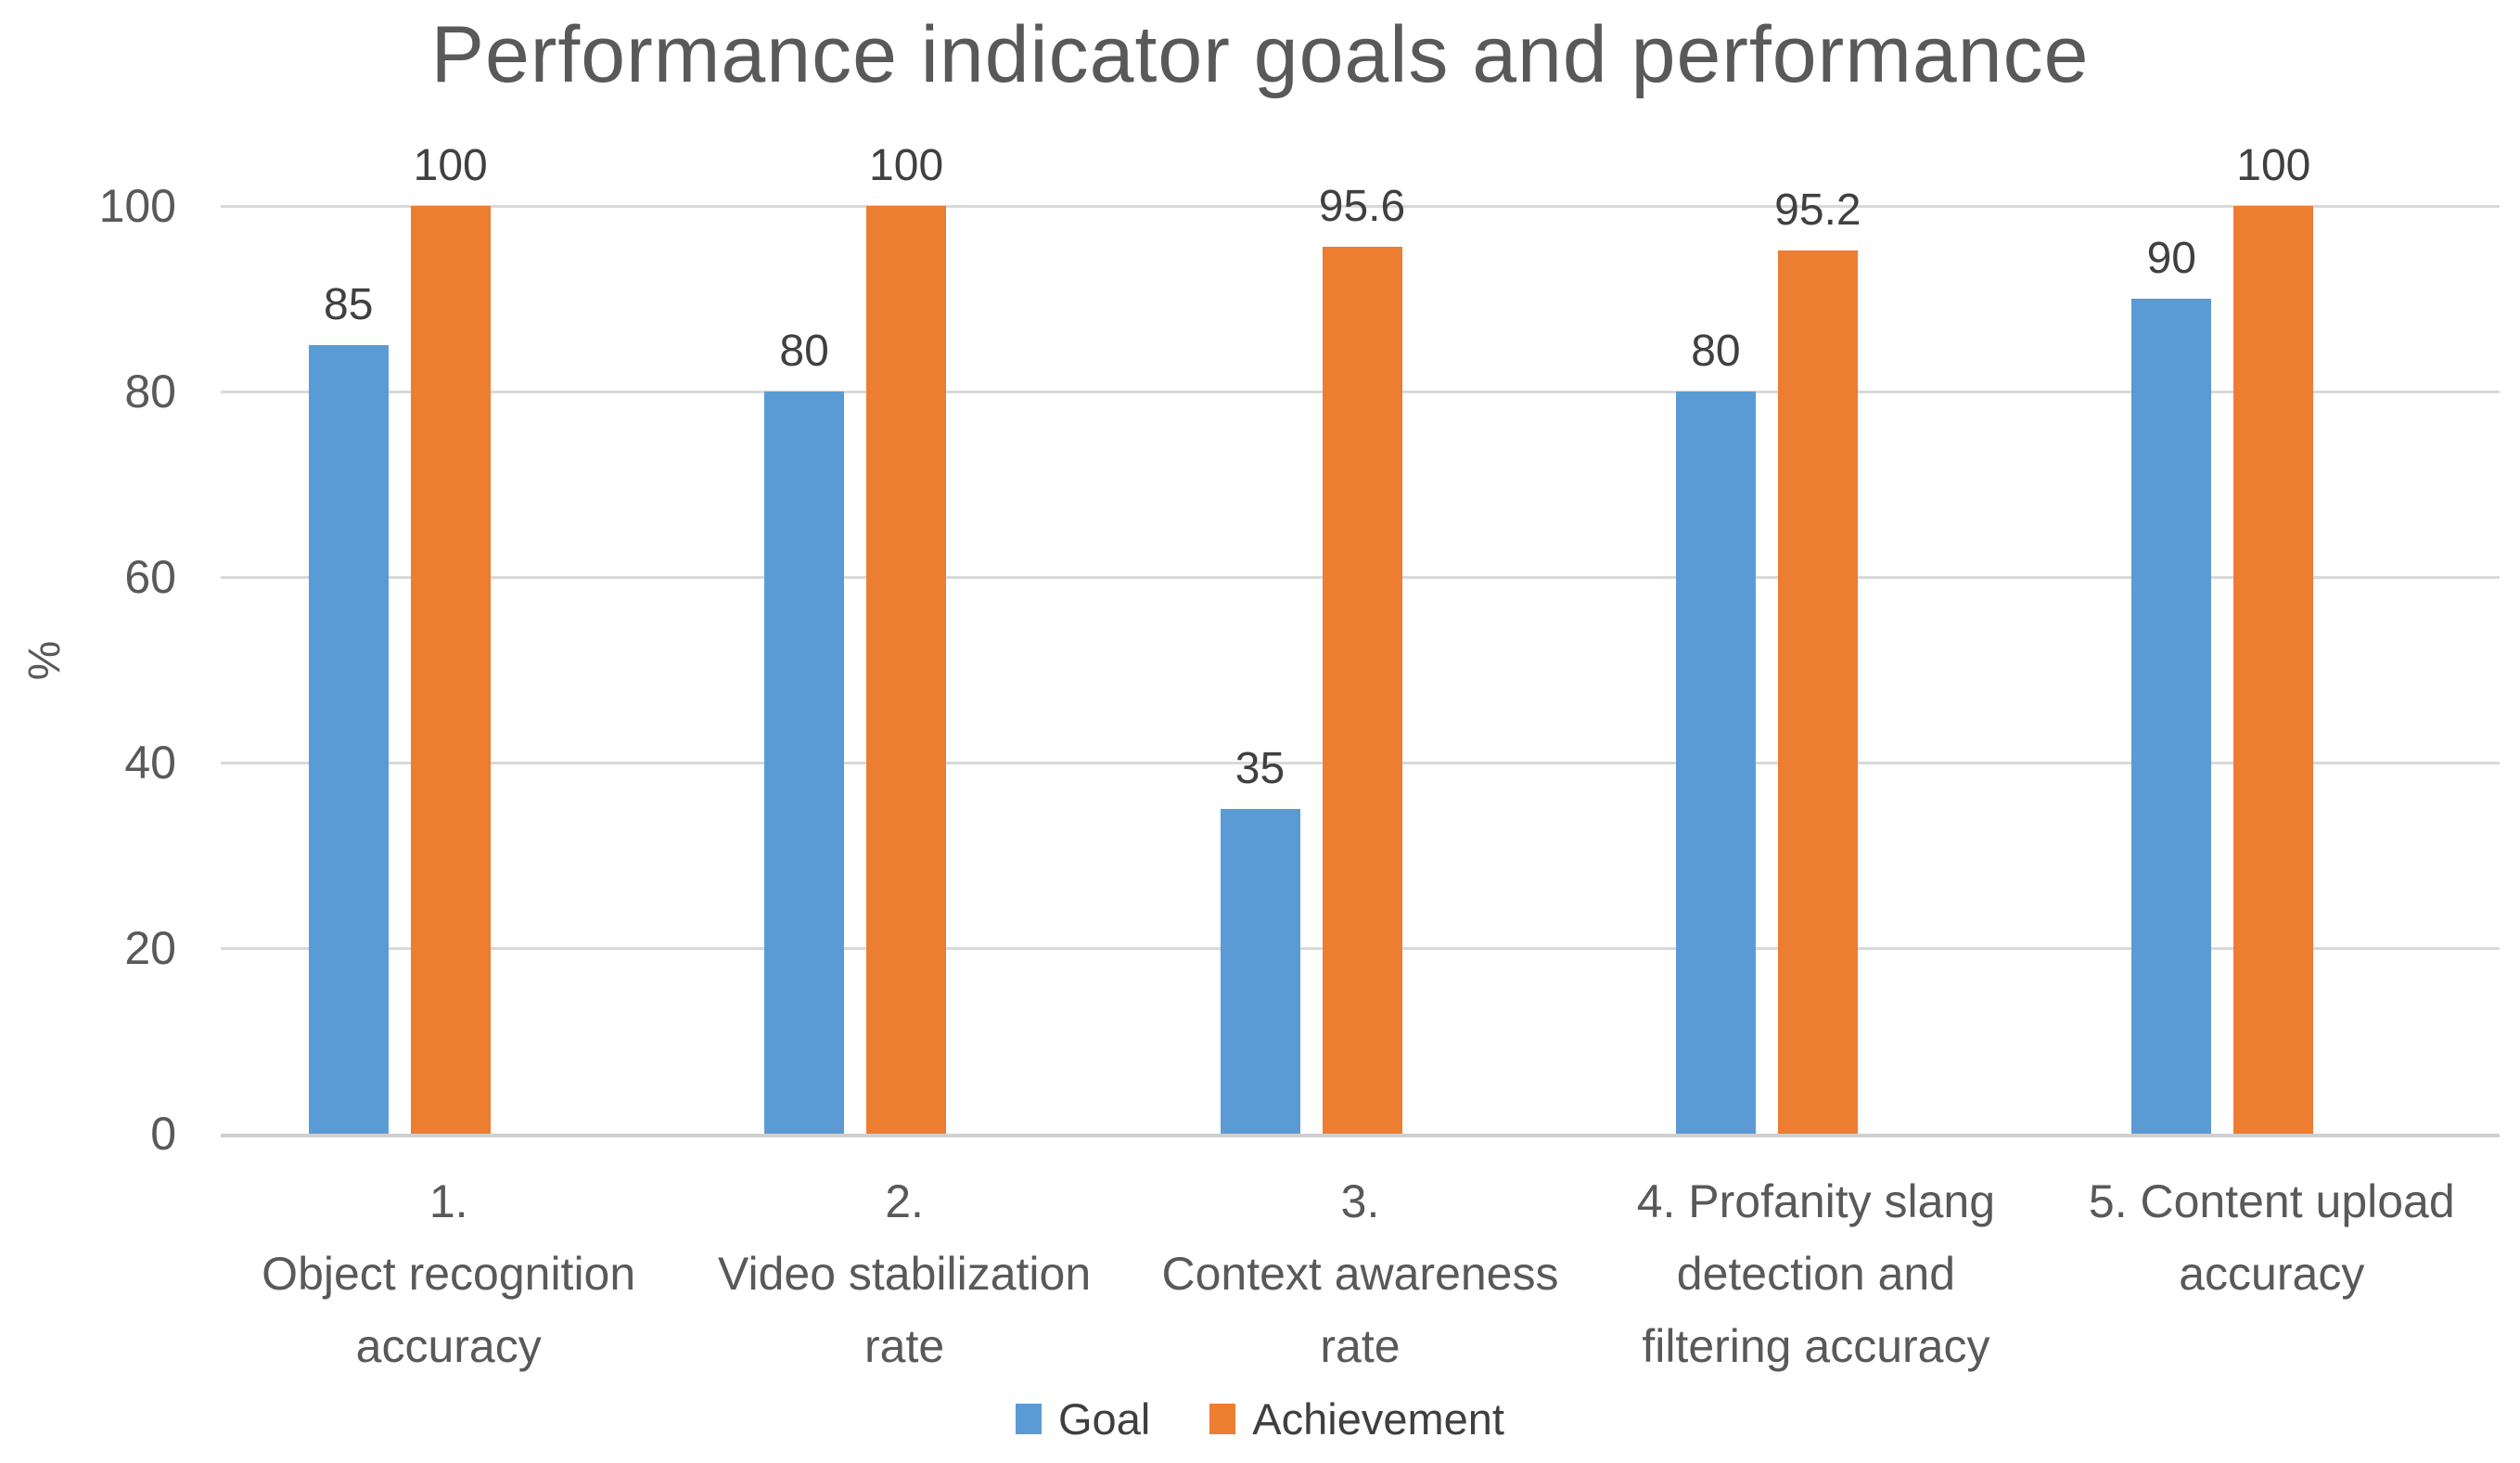 This screenshot has height=1463, width=2520. Describe the element at coordinates (1378, 1419) in the screenshot. I see `legend-label-achievement: Achievement` at that location.